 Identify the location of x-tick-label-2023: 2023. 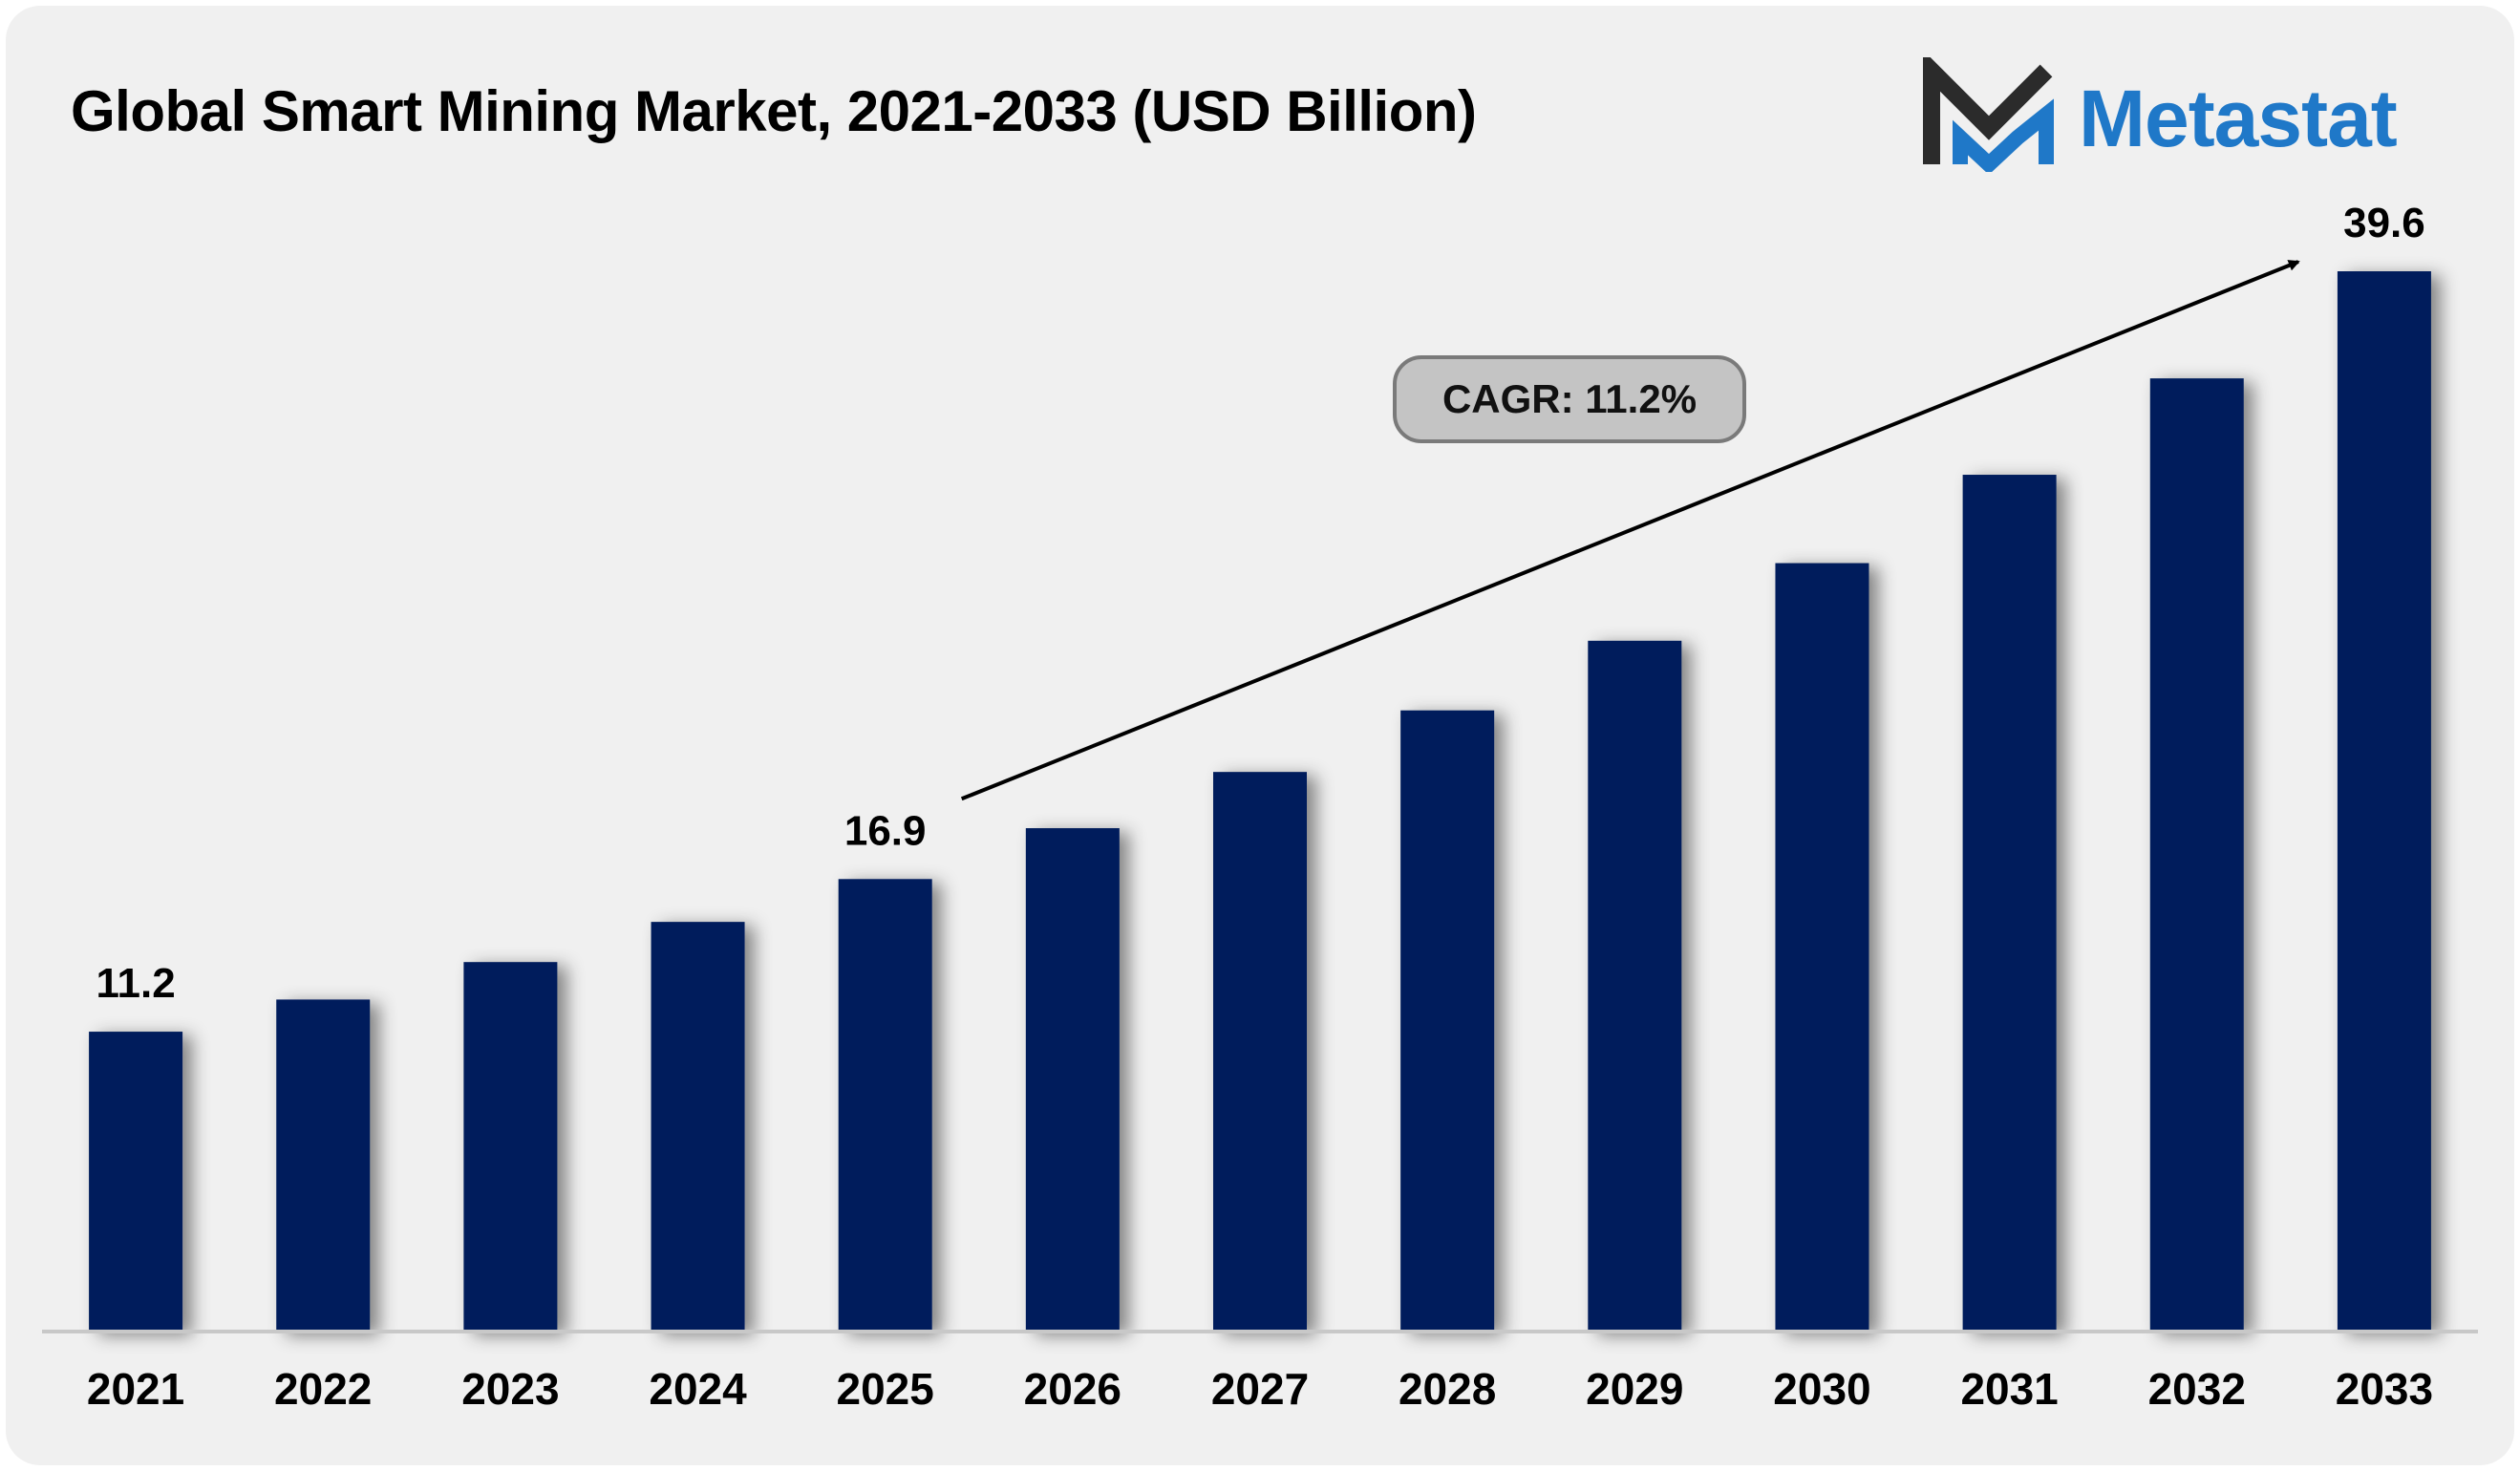
(510, 1389).